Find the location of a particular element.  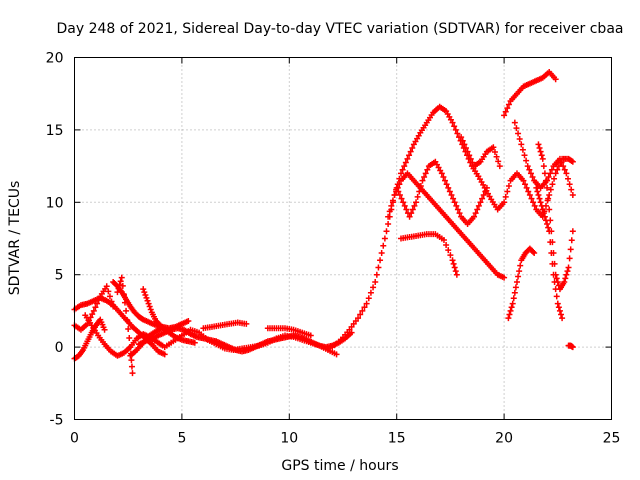

x-tick-label: 10 is located at coordinates (289, 439).